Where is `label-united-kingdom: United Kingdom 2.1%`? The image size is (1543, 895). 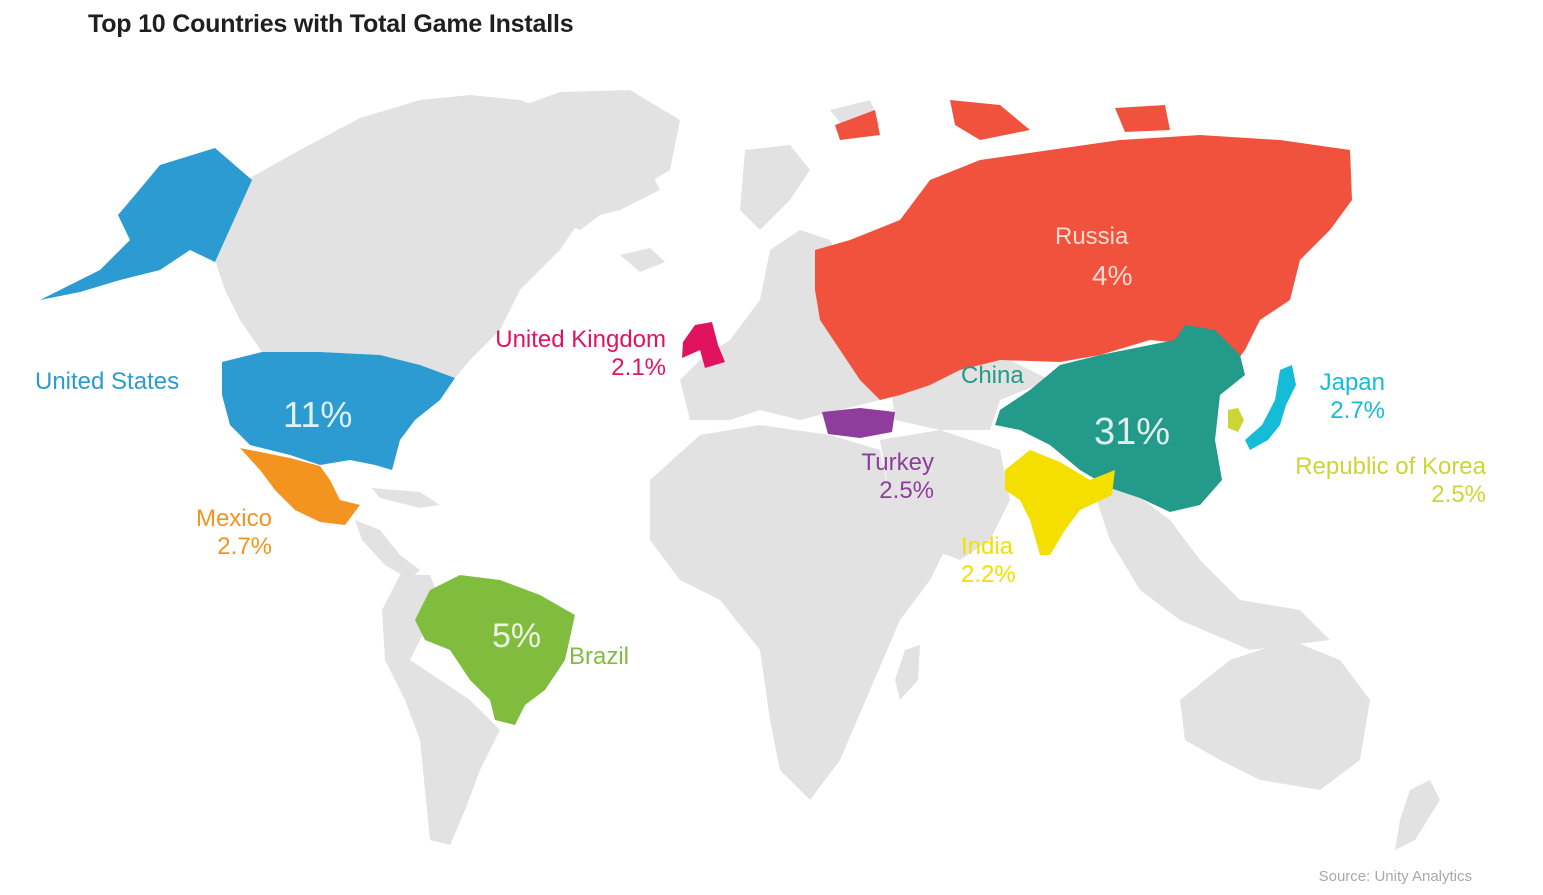
label-united-kingdom: United Kingdom 2.1% is located at coordinates (566, 354).